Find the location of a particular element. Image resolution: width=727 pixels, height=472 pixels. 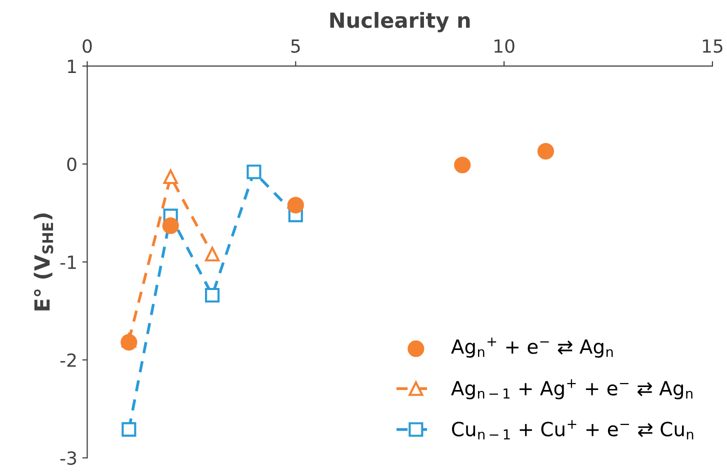

y-tick-label: -2 is located at coordinates (68, 360).